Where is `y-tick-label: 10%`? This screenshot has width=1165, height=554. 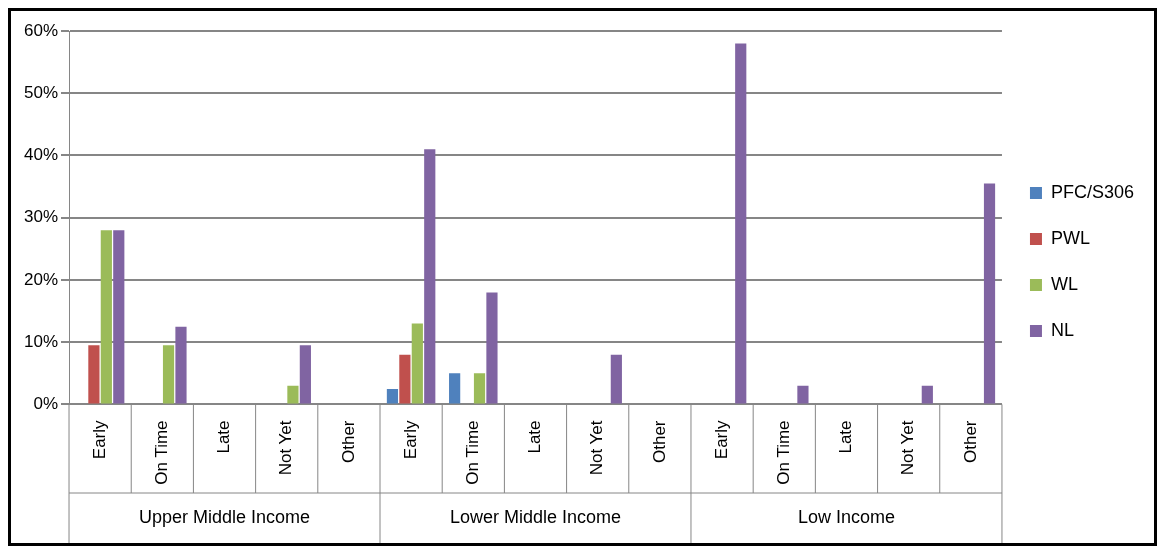 y-tick-label: 10% is located at coordinates (41, 341).